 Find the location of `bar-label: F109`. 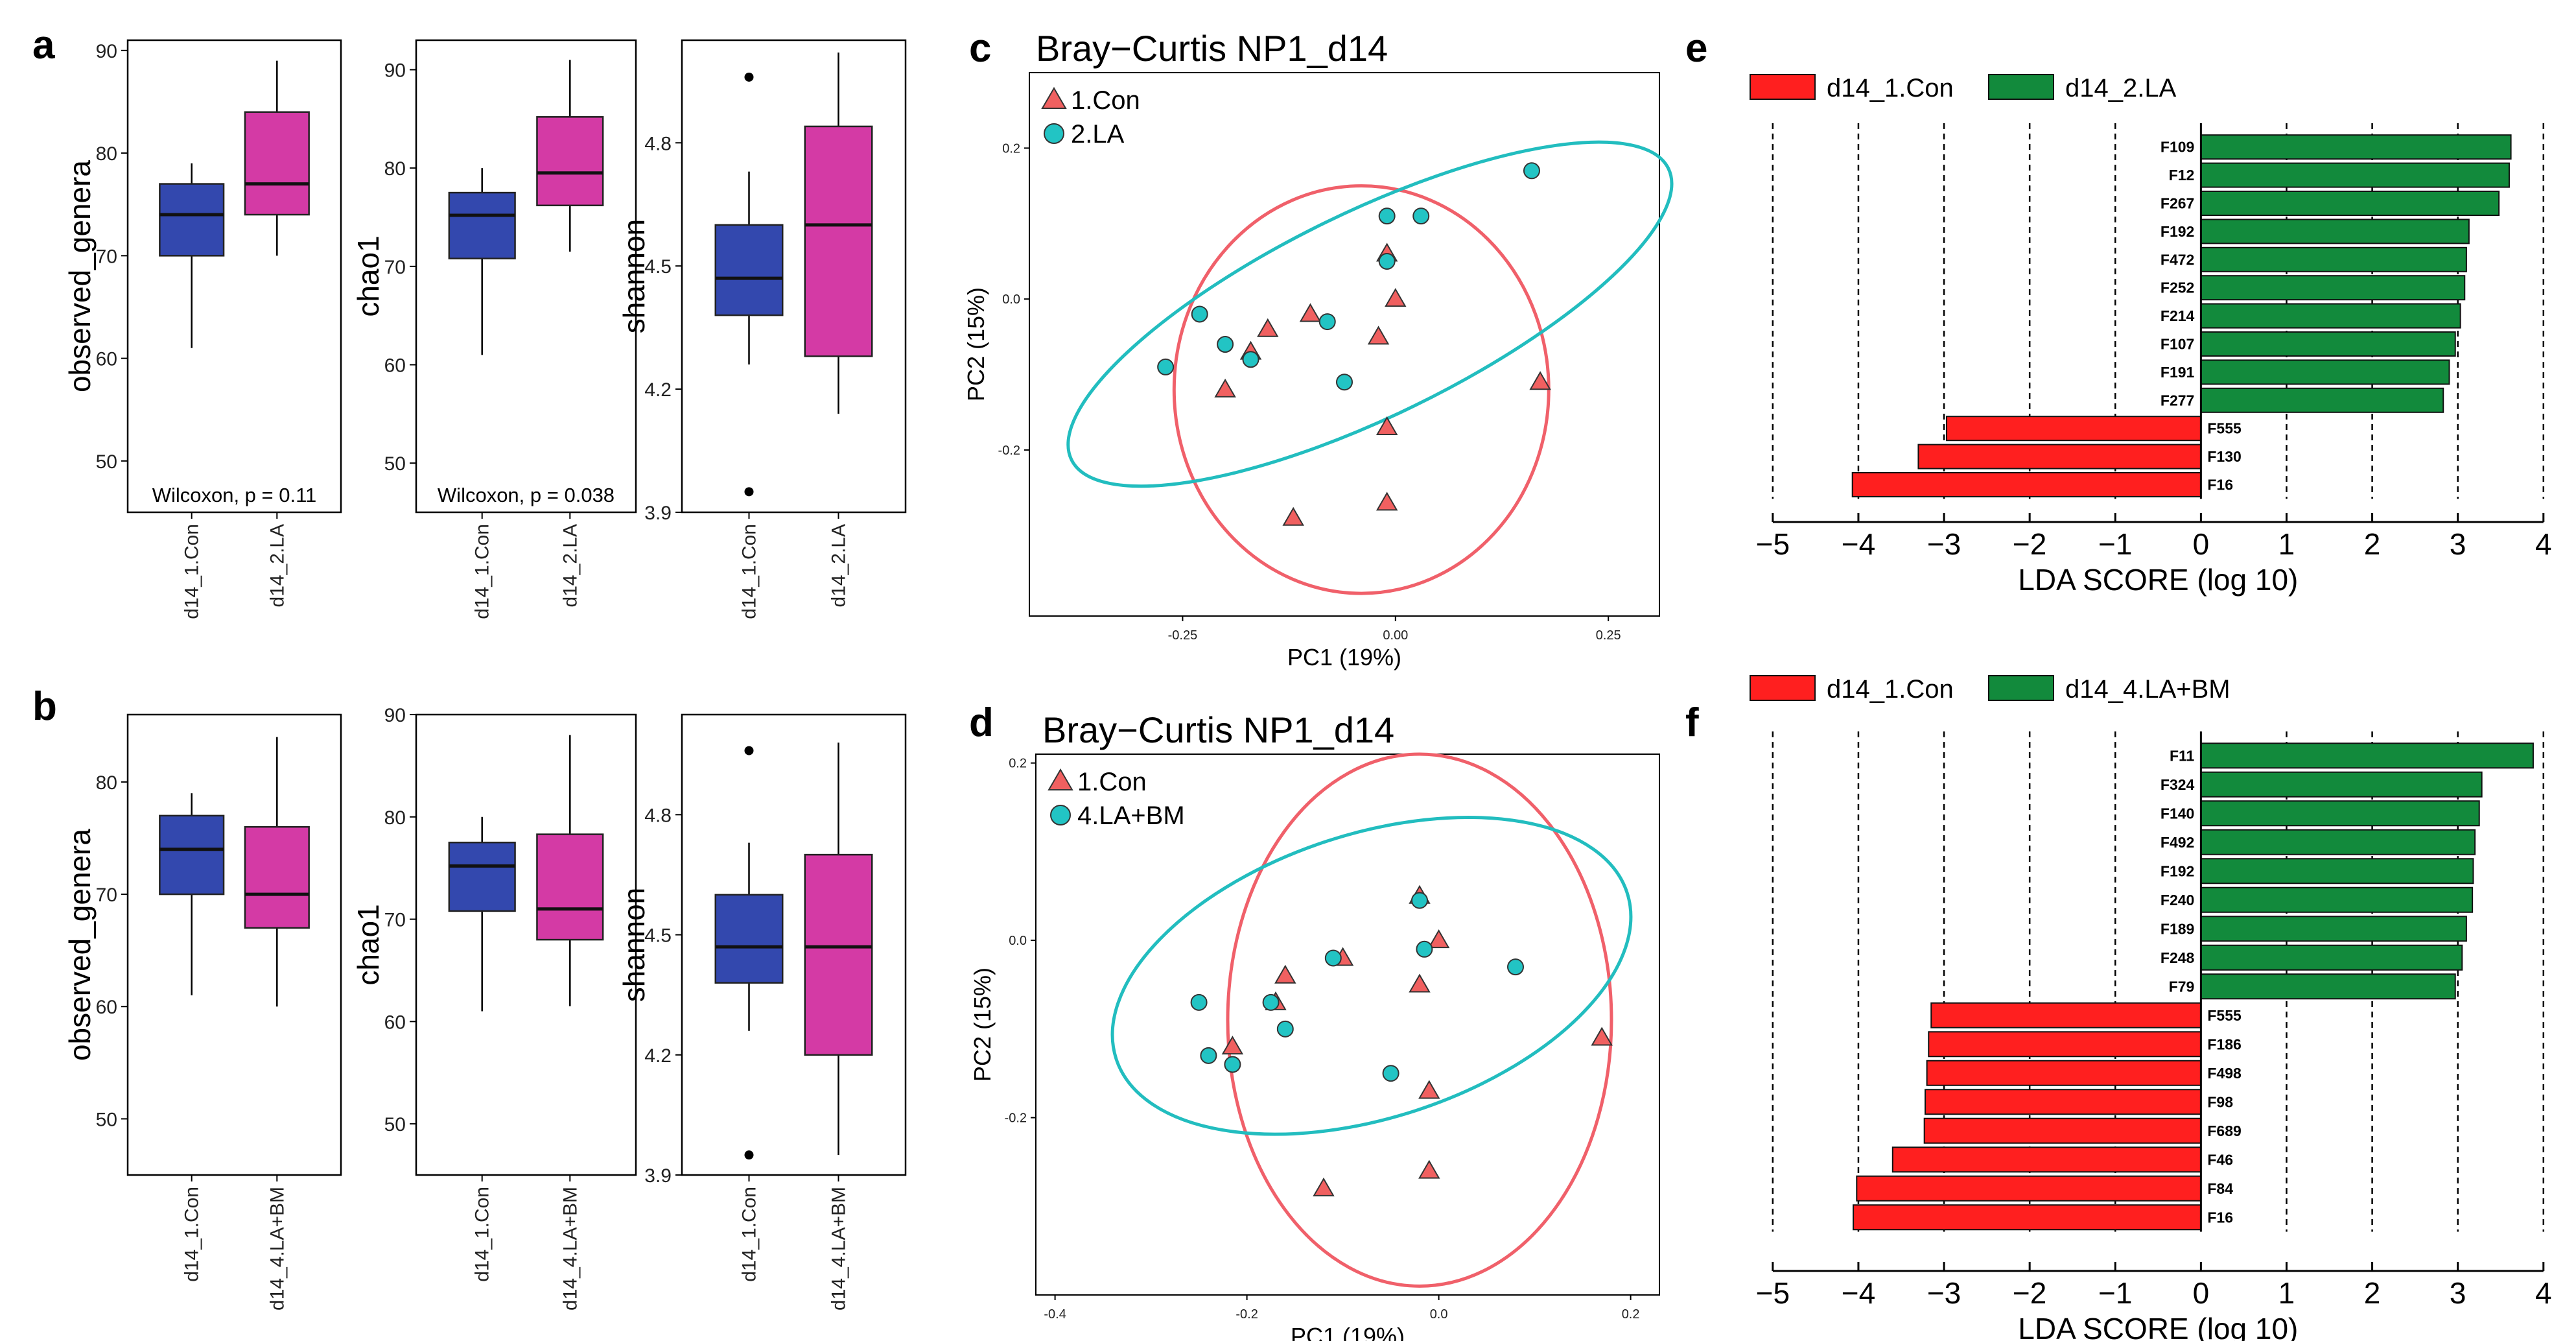

bar-label: F109 is located at coordinates (2177, 147).